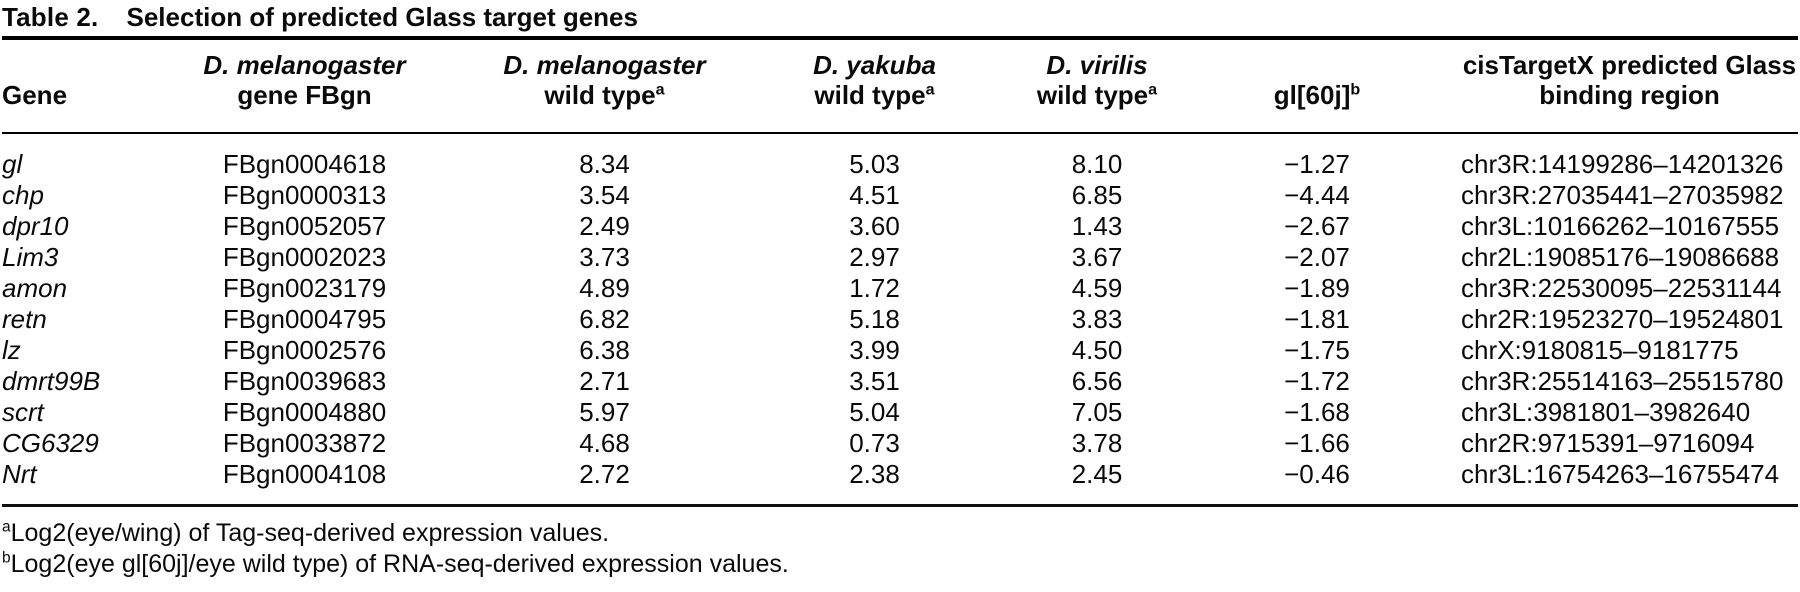 Image resolution: width=1800 pixels, height=592 pixels. I want to click on cell-gl60j: −1.75, so click(1317, 350).